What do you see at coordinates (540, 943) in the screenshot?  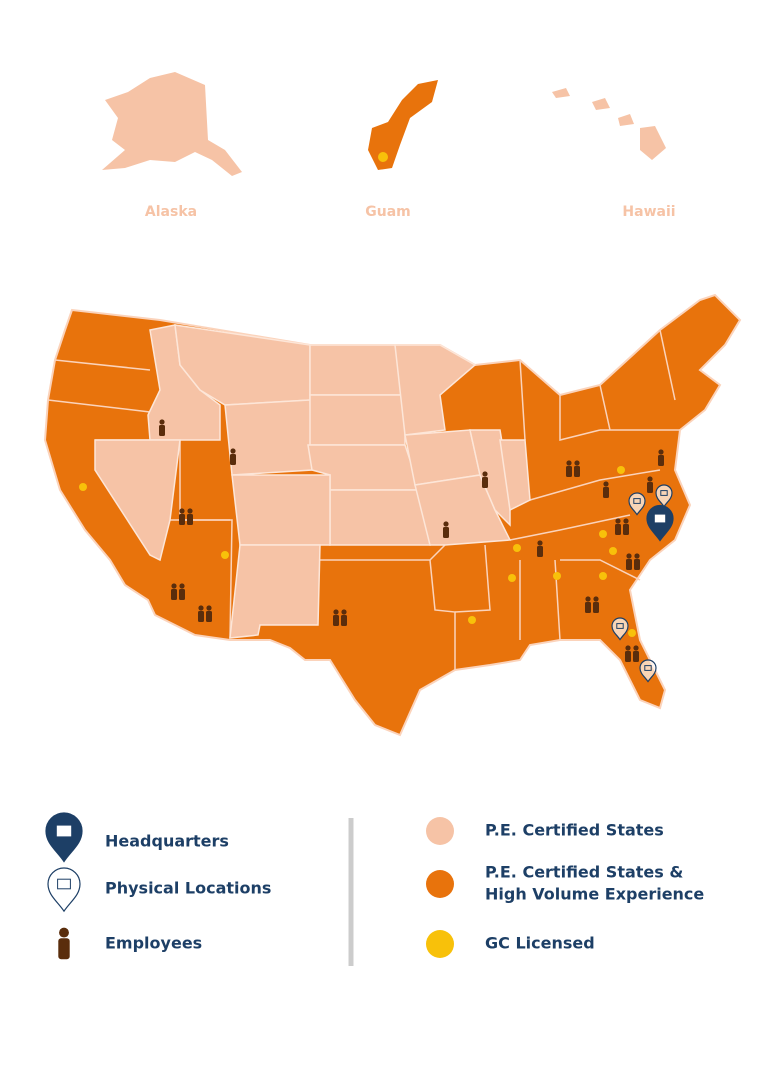 I see `legend-label: GC Licensed` at bounding box center [540, 943].